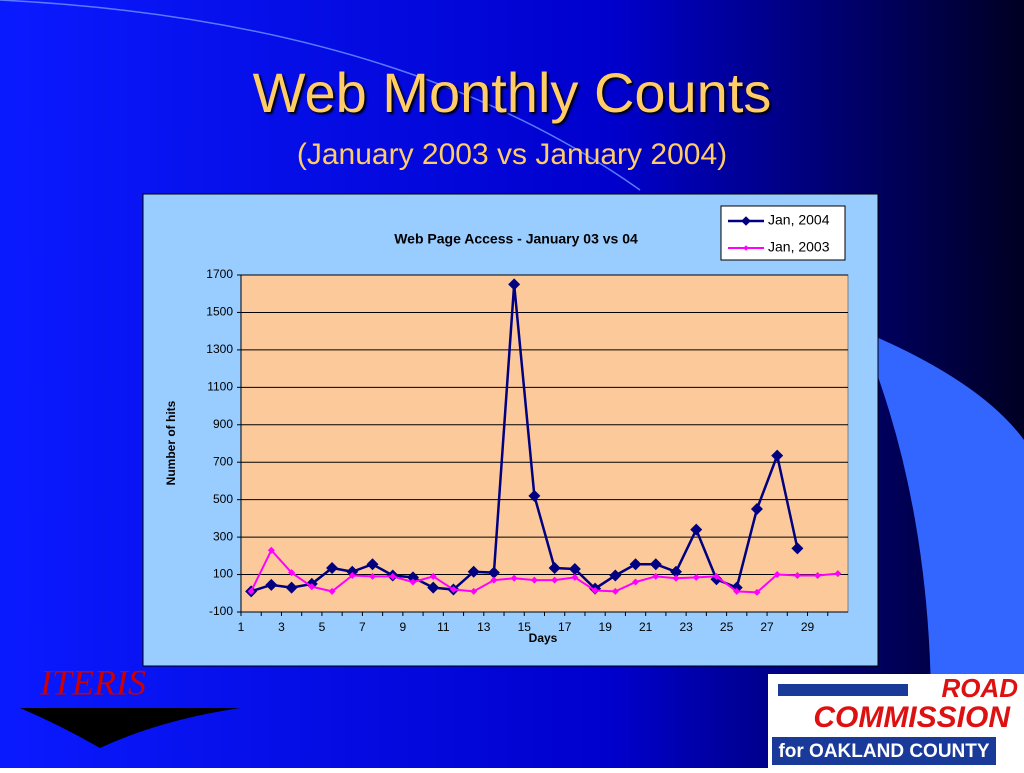 Image resolution: width=1024 pixels, height=773 pixels. I want to click on x-tick-label: 5, so click(322, 627).